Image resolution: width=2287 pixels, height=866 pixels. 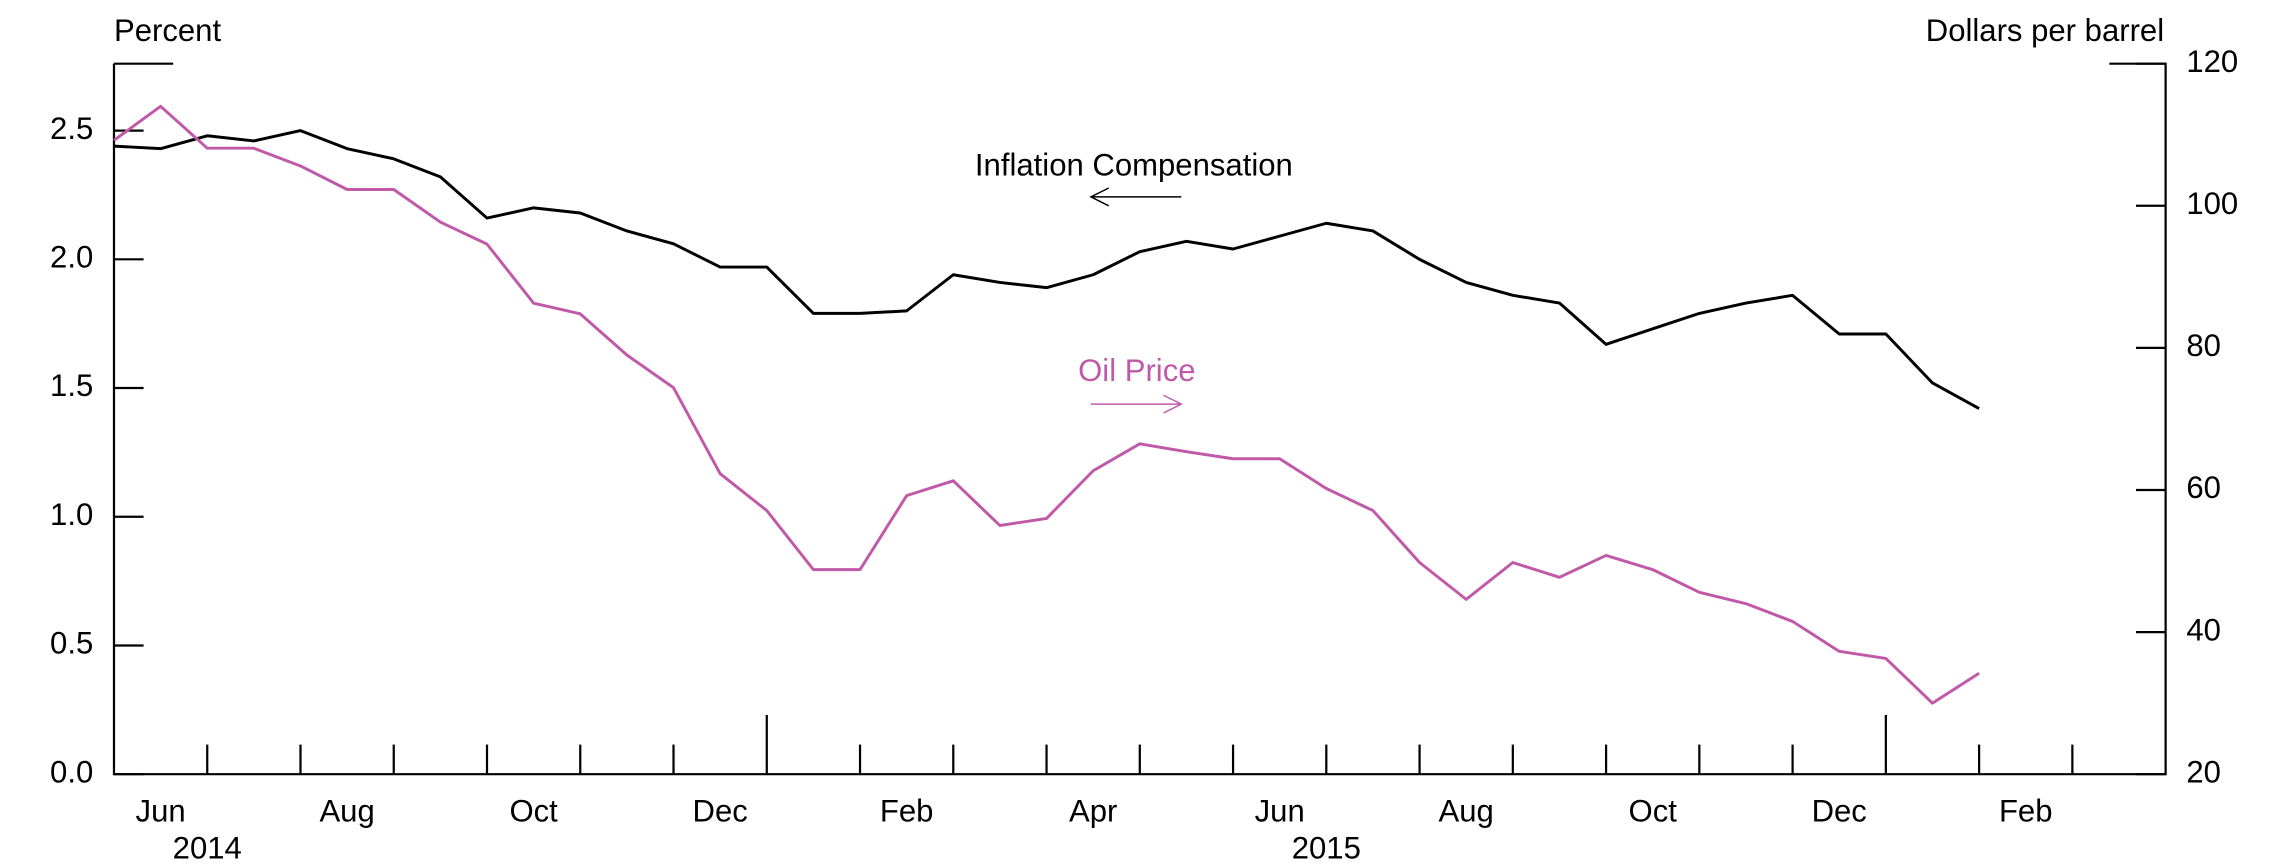 What do you see at coordinates (2045, 30) in the screenshot?
I see `y2-axis-label: Dollars per barrel` at bounding box center [2045, 30].